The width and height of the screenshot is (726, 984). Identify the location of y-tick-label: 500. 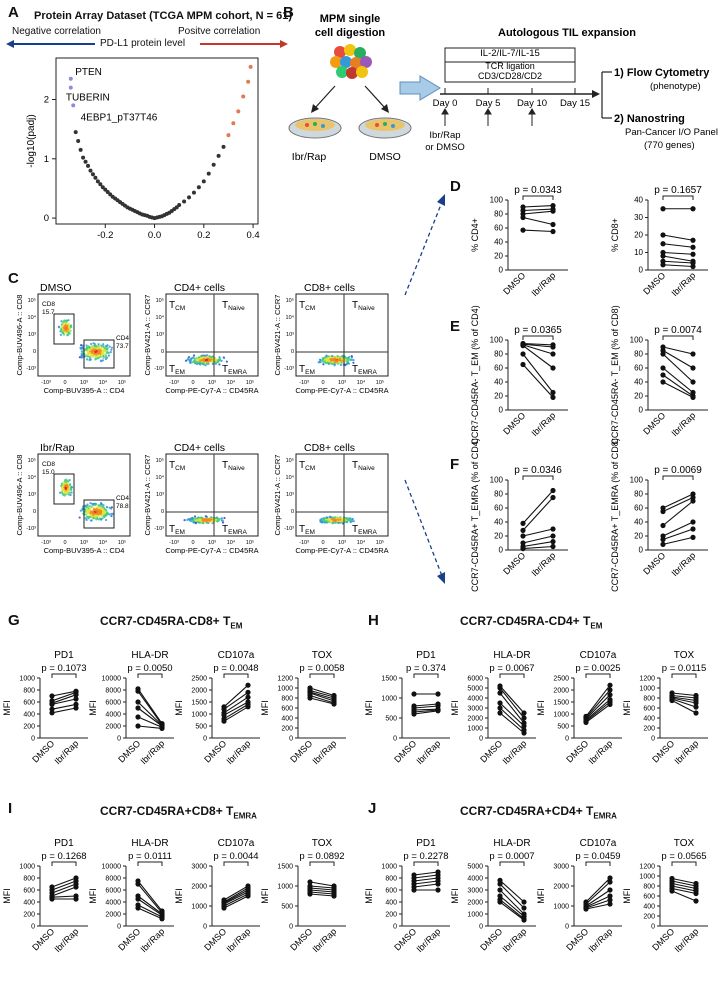
(563, 727).